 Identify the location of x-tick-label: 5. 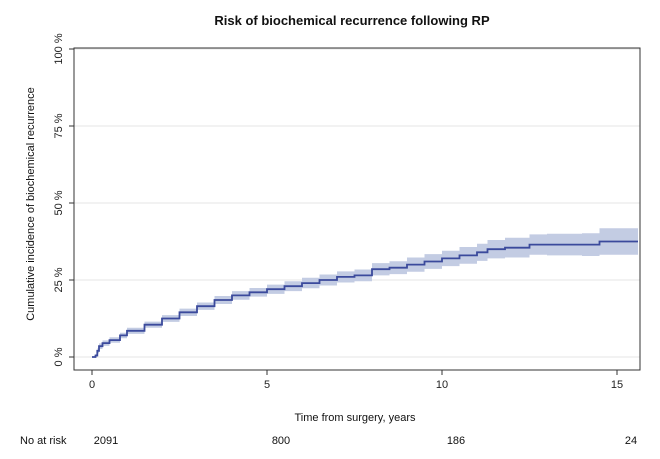
(267, 385).